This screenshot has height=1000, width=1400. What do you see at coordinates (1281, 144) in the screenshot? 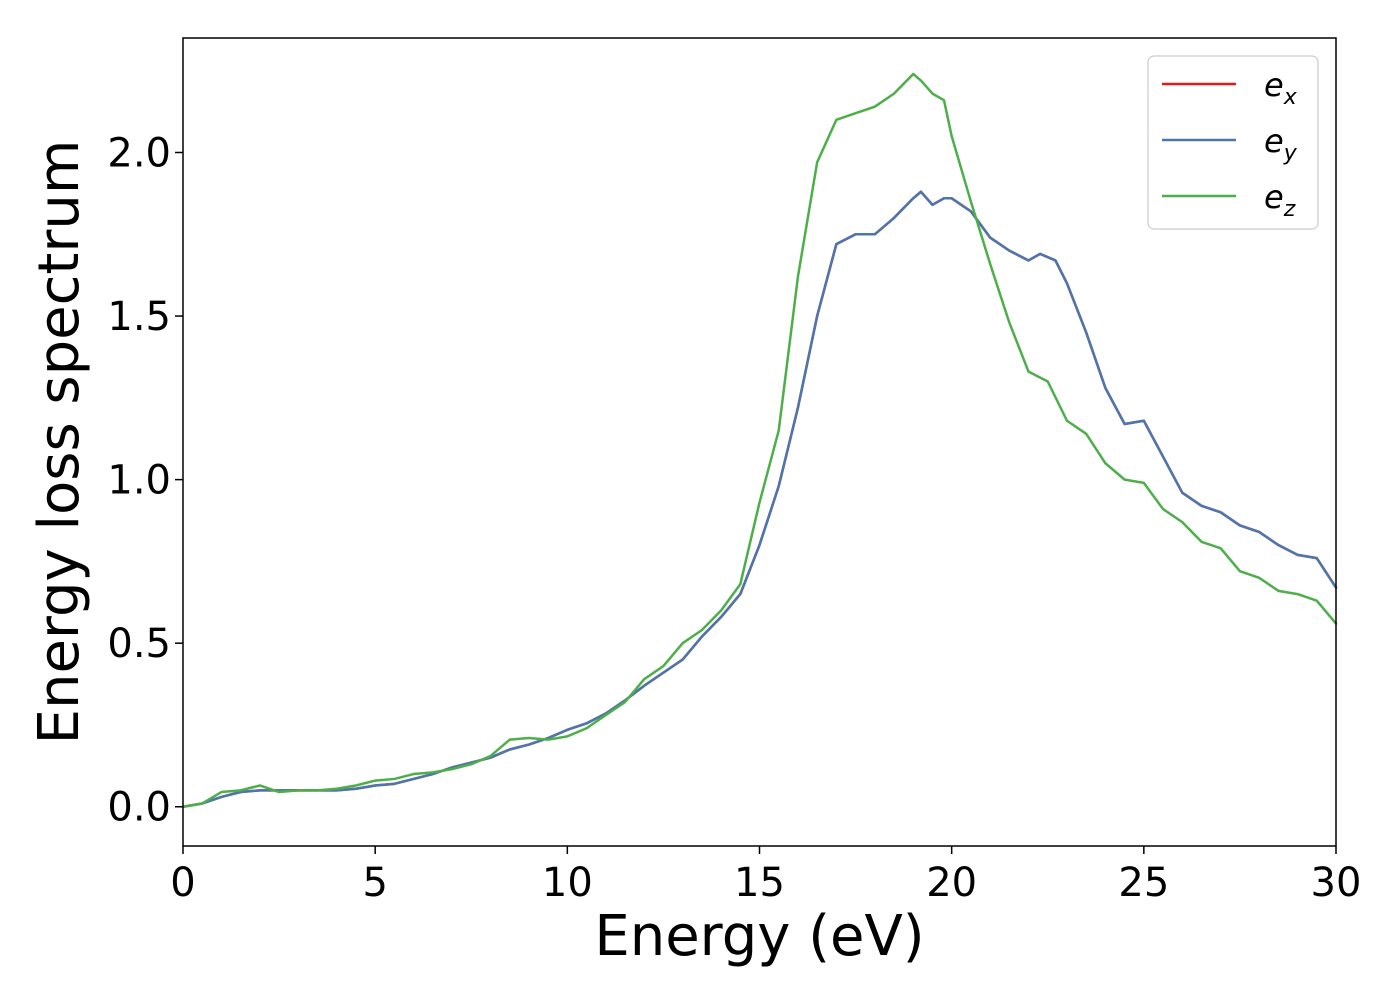
I see `legend-label-y: ey` at bounding box center [1281, 144].